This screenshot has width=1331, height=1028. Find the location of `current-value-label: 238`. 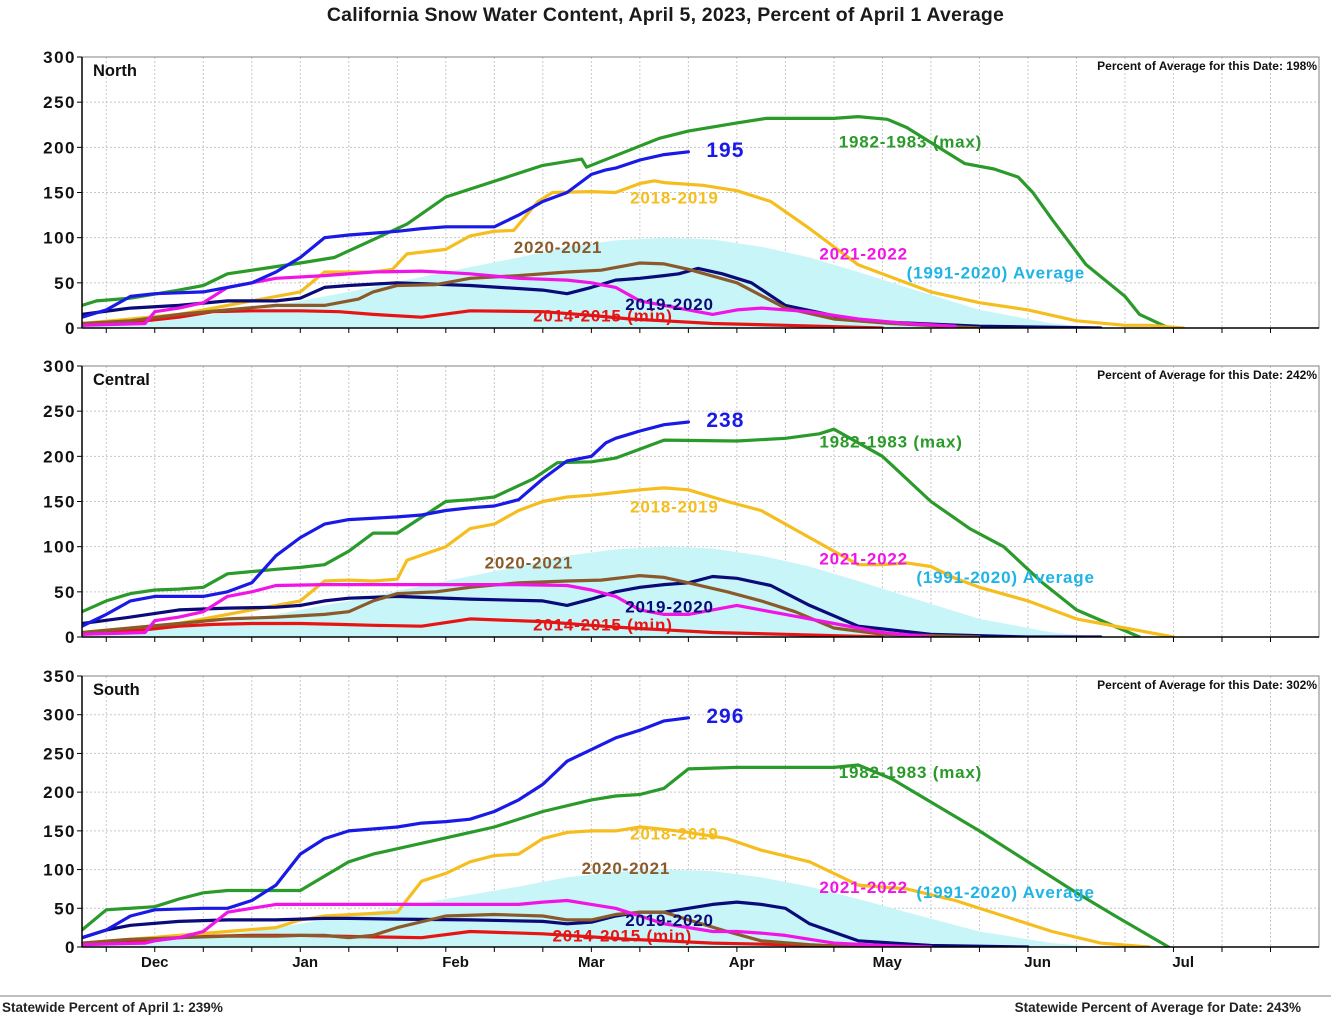

current-value-label: 238 is located at coordinates (725, 420).